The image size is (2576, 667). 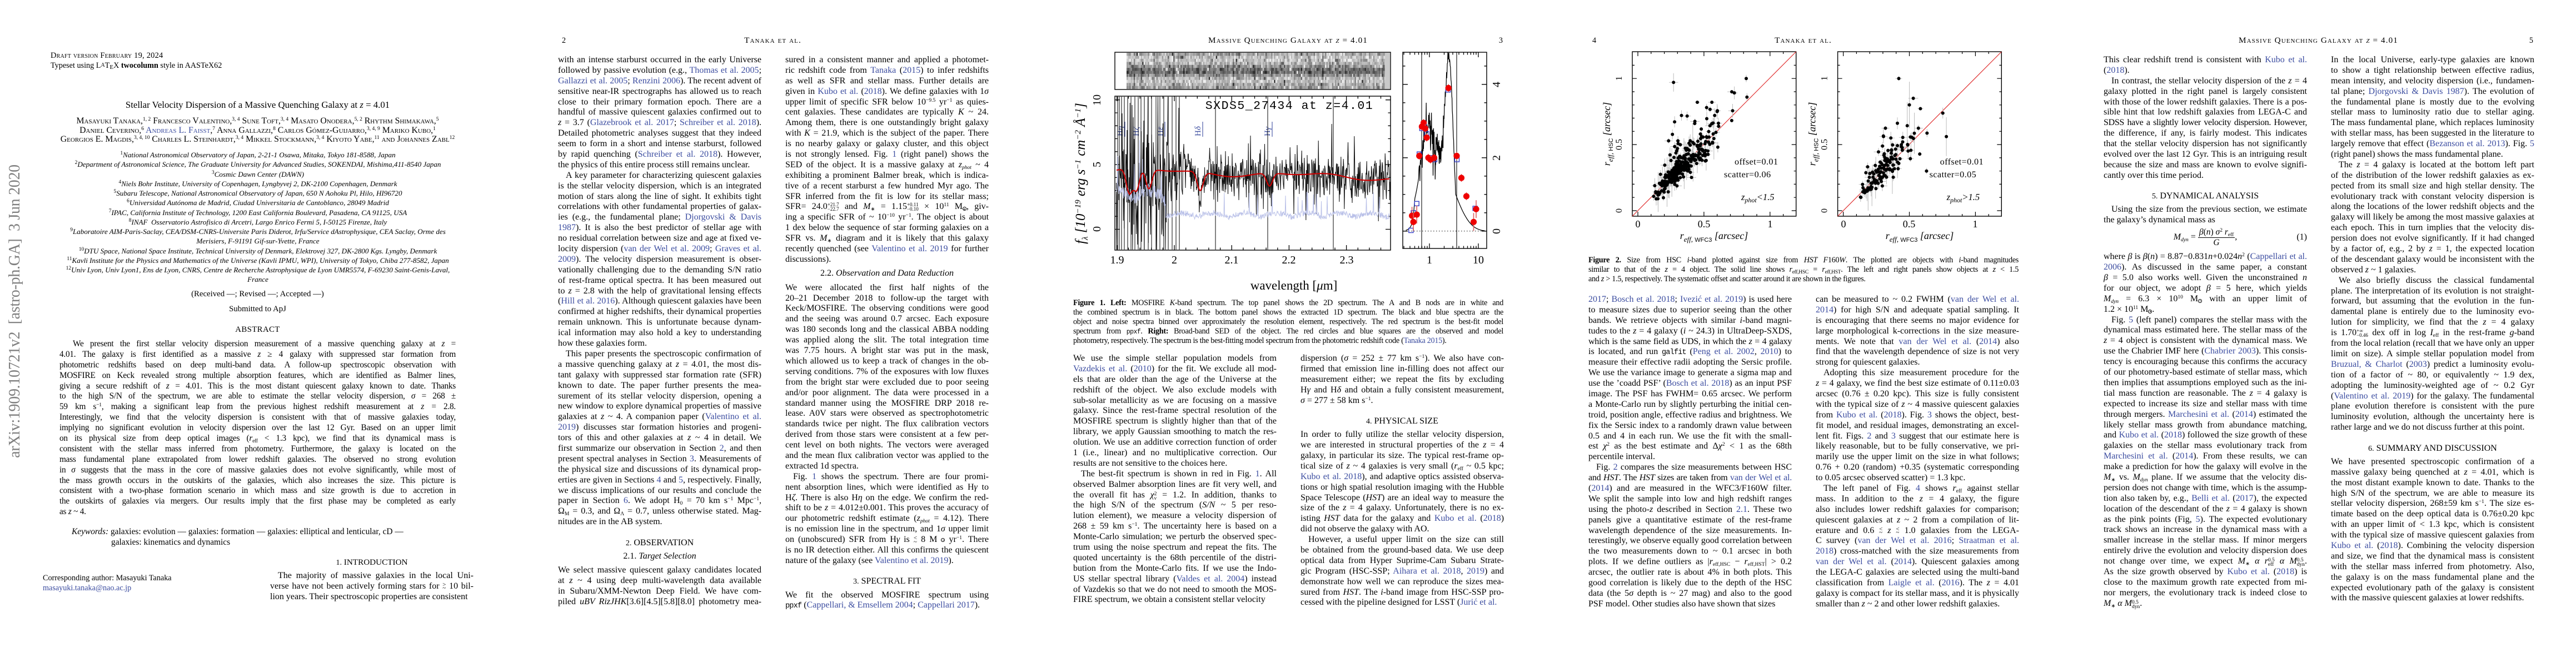 I want to click on svg-text: 4, so click(x=1497, y=84).